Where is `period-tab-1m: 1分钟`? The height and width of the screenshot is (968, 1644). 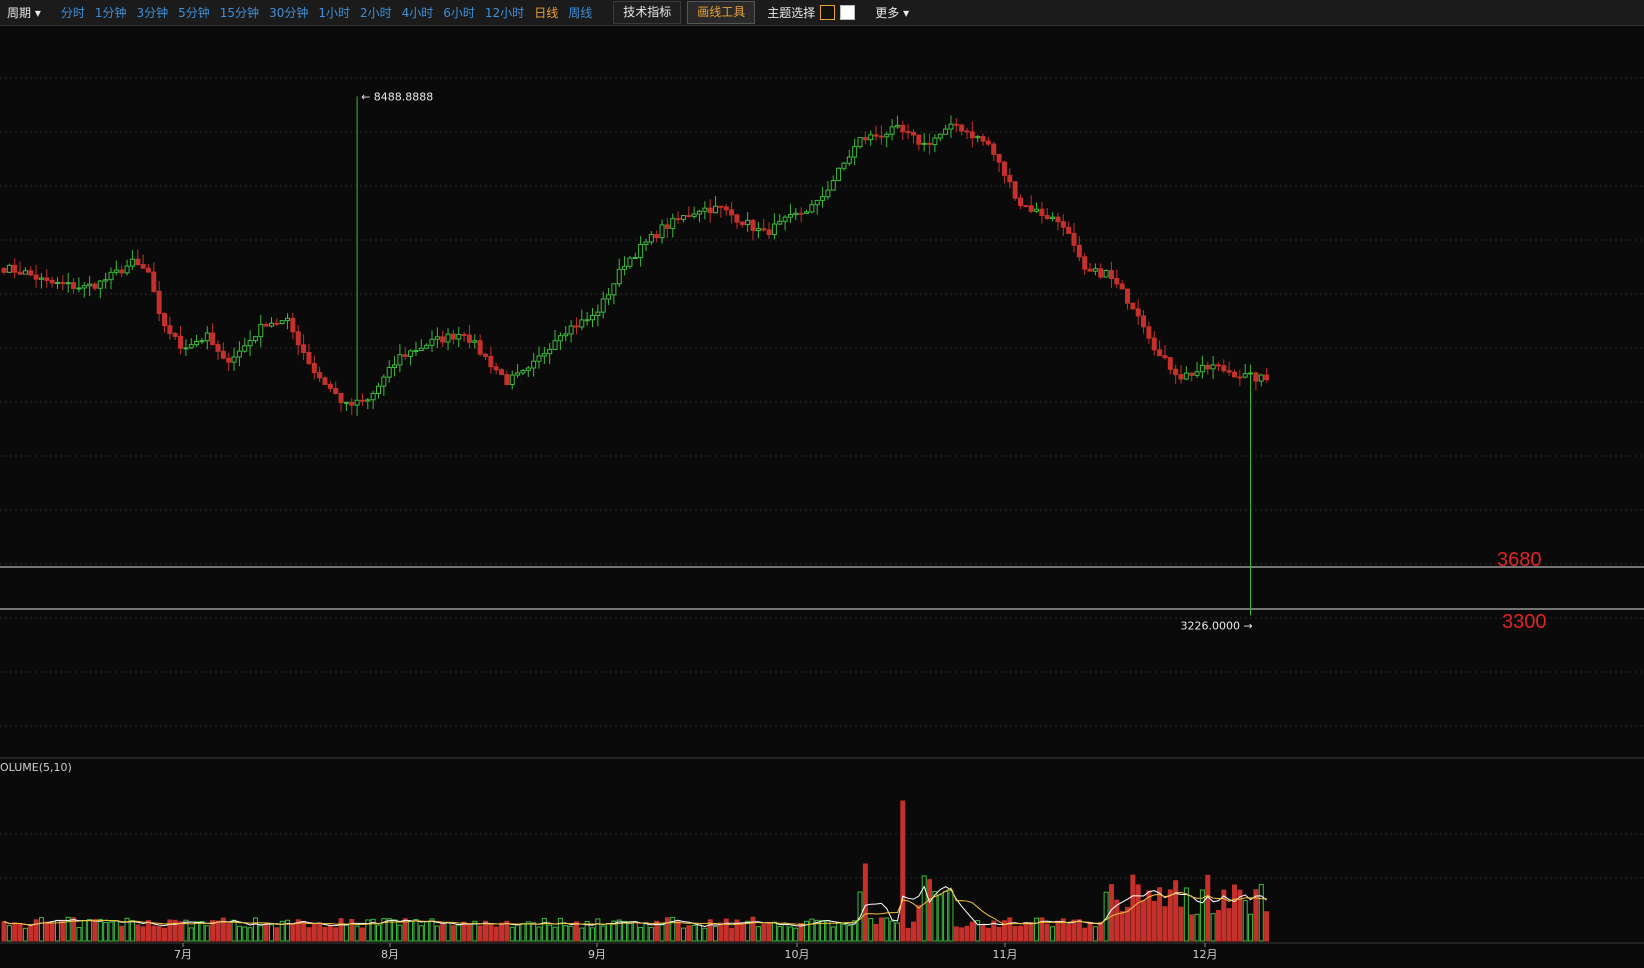
period-tab-1m: 1分钟 is located at coordinates (110, 13).